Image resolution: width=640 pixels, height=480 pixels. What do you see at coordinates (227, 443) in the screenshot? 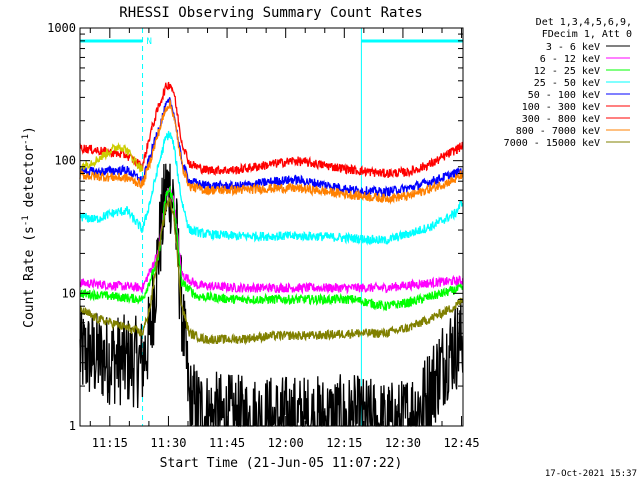
I see `x-tick-label: 11:45` at bounding box center [227, 443].